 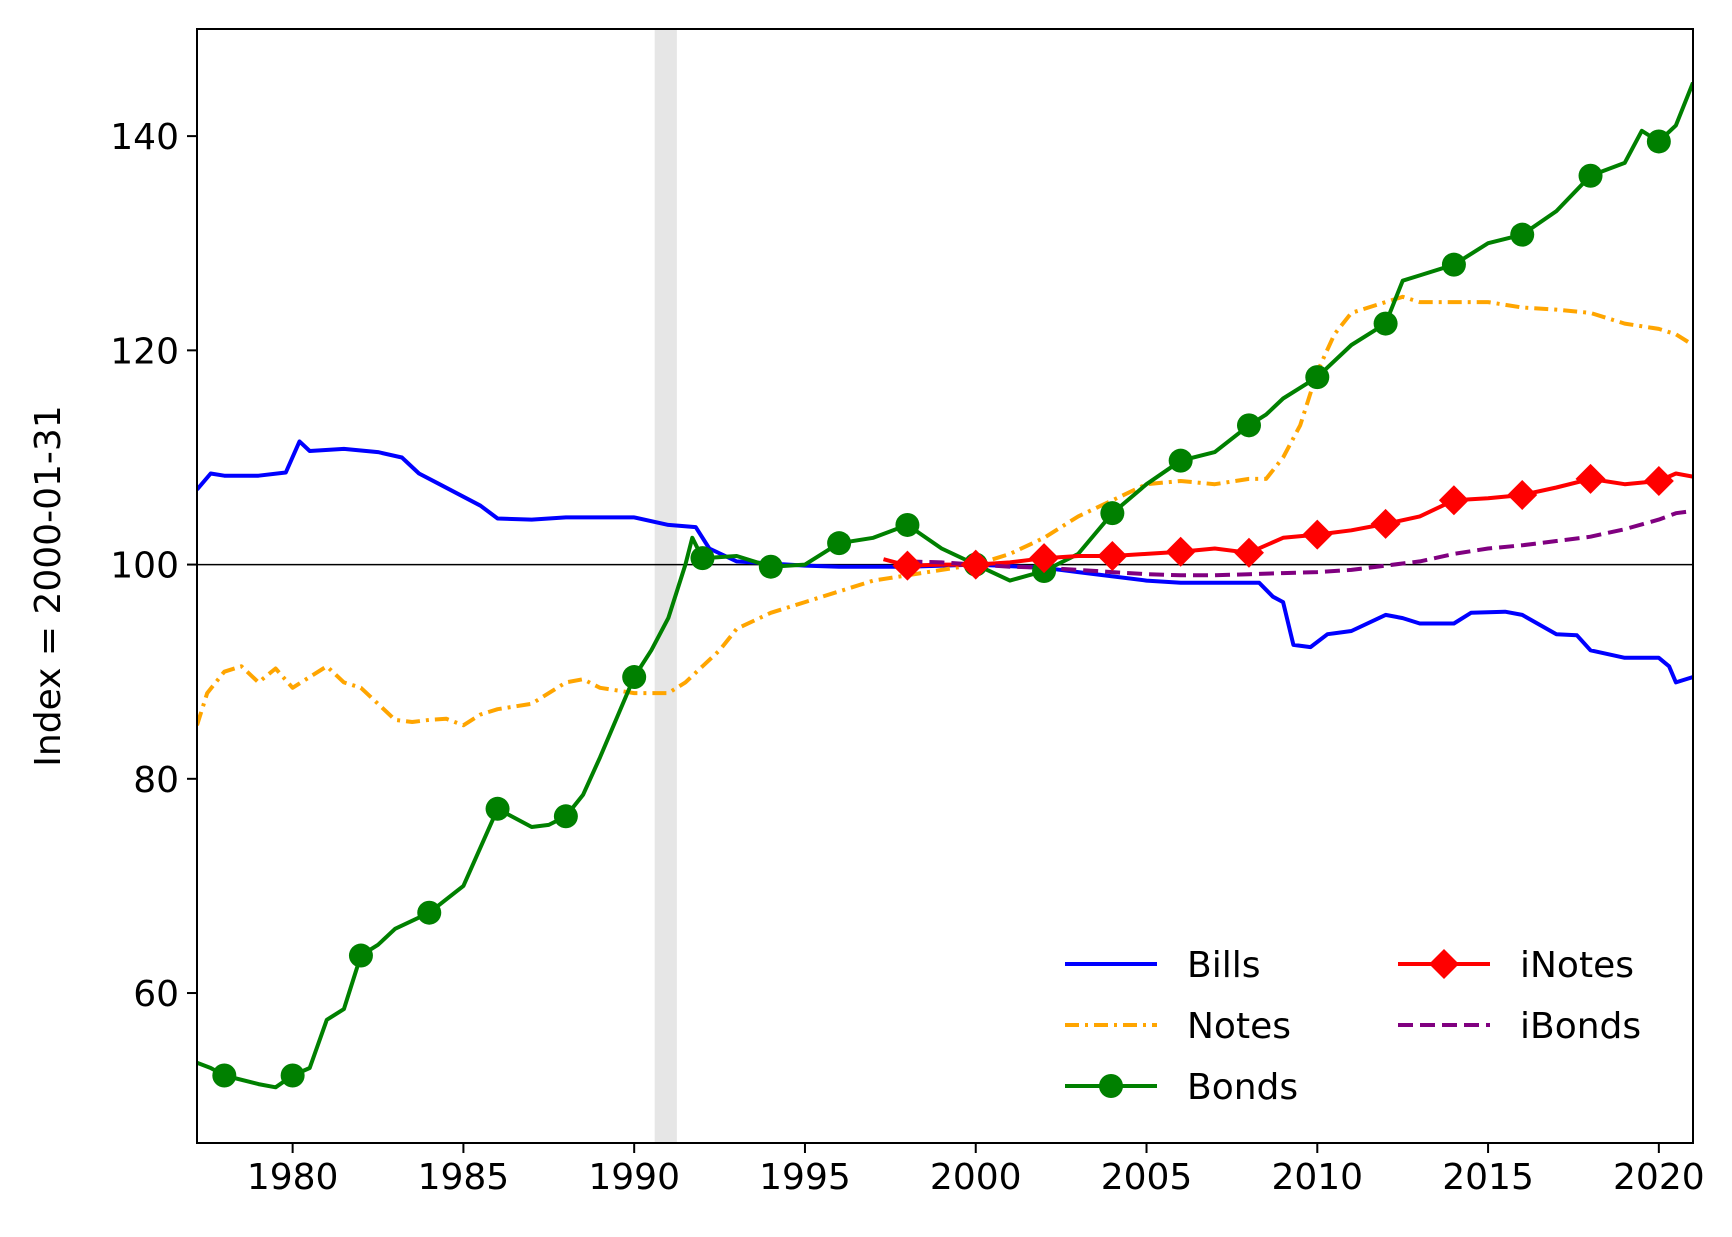 What do you see at coordinates (156, 994) in the screenshot?
I see `y-tick-label: 60` at bounding box center [156, 994].